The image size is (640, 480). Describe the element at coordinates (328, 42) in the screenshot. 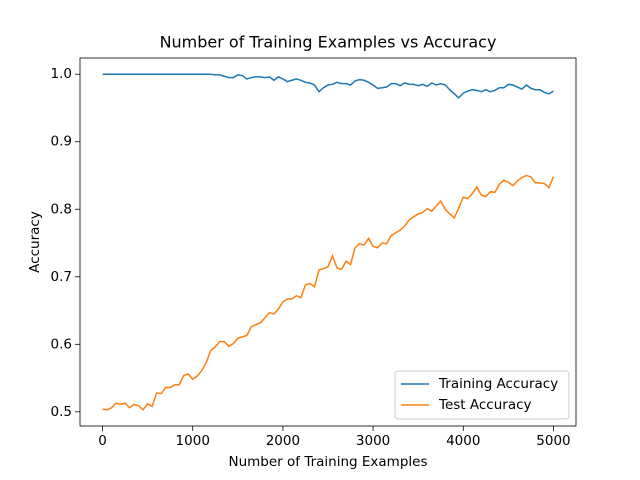

I see `chart-title: Number of Training Examples vs Accuracy` at that location.